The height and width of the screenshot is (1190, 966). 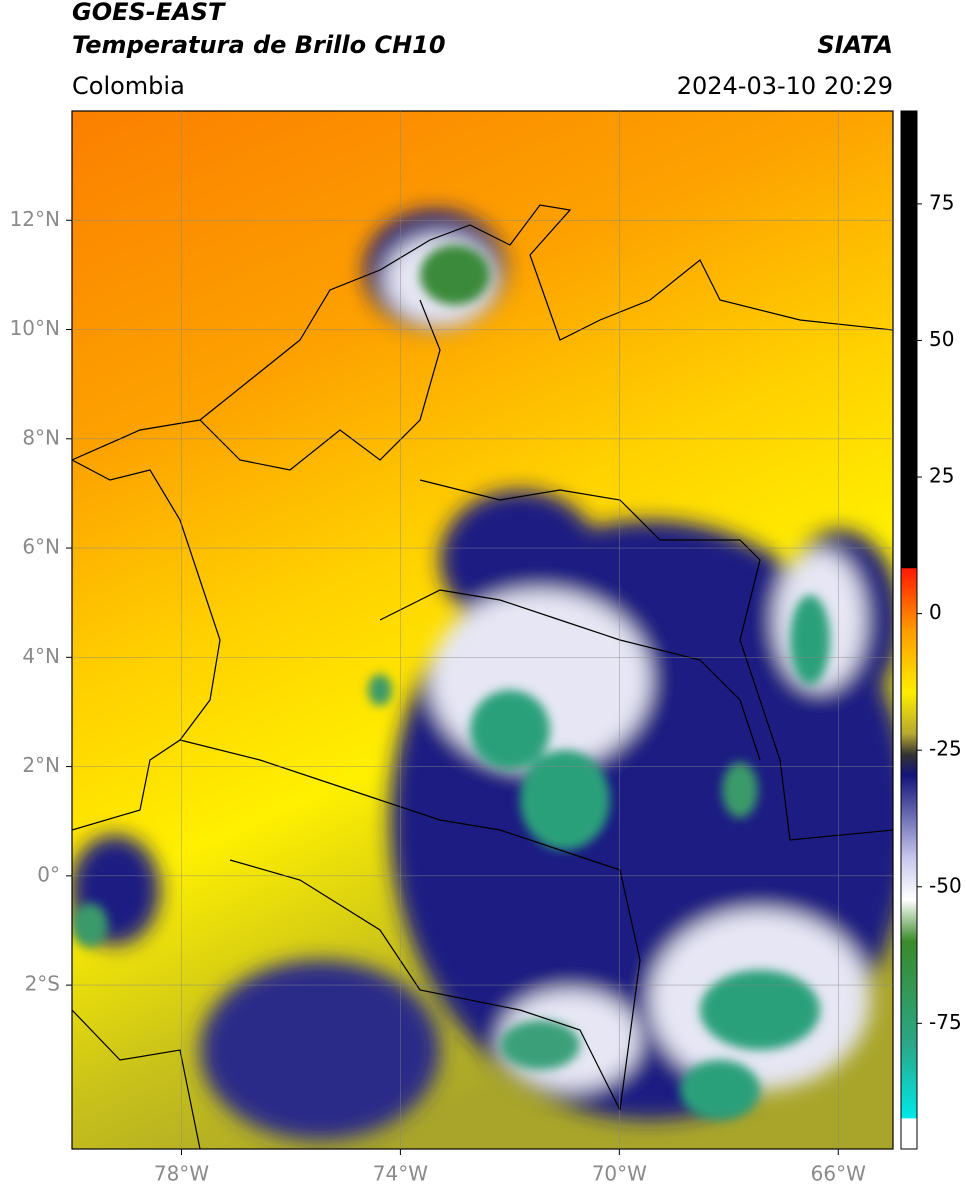 What do you see at coordinates (619, 1174) in the screenshot?
I see `x-tick-label: 70°W` at bounding box center [619, 1174].